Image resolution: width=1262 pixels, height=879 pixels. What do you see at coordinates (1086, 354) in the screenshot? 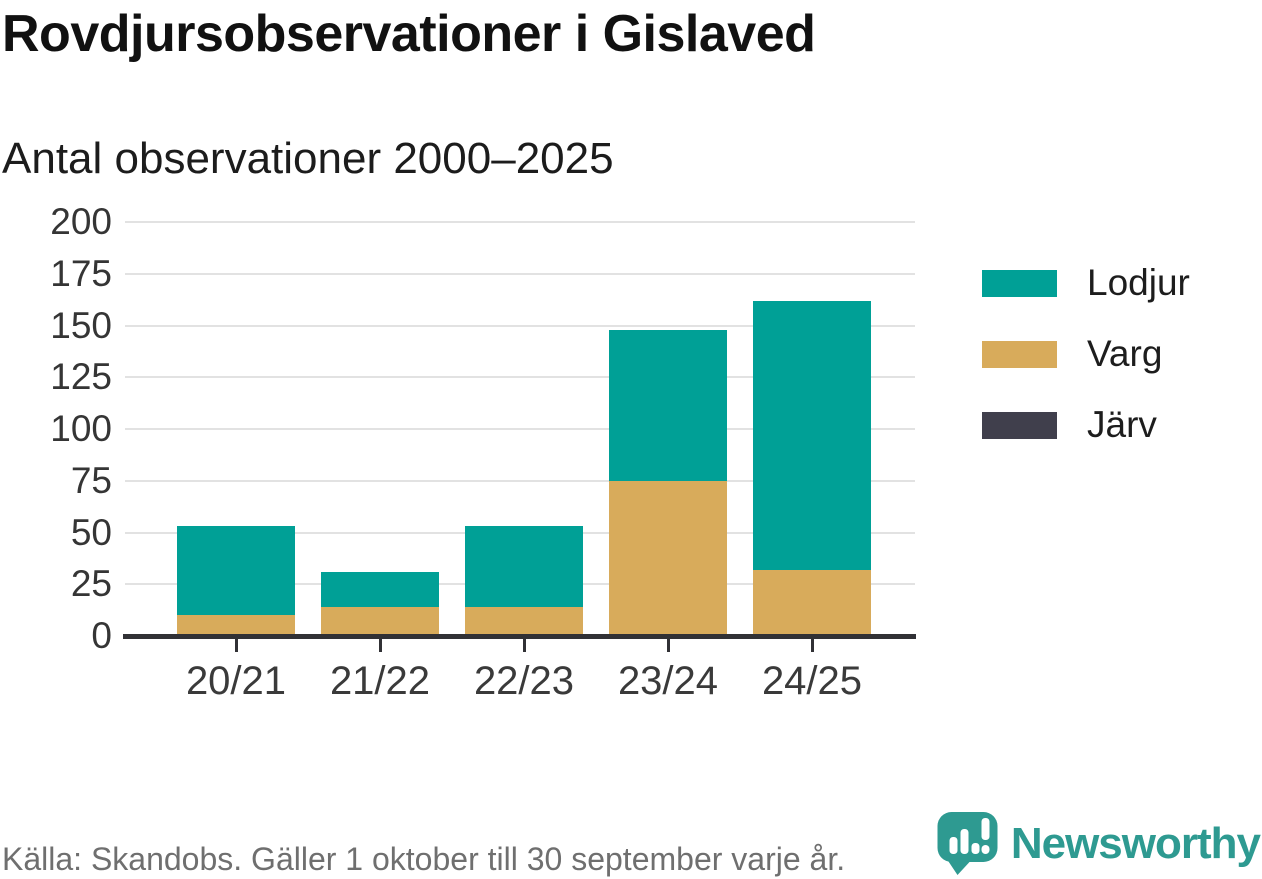
I see `legend-item-varg: Varg` at bounding box center [1086, 354].